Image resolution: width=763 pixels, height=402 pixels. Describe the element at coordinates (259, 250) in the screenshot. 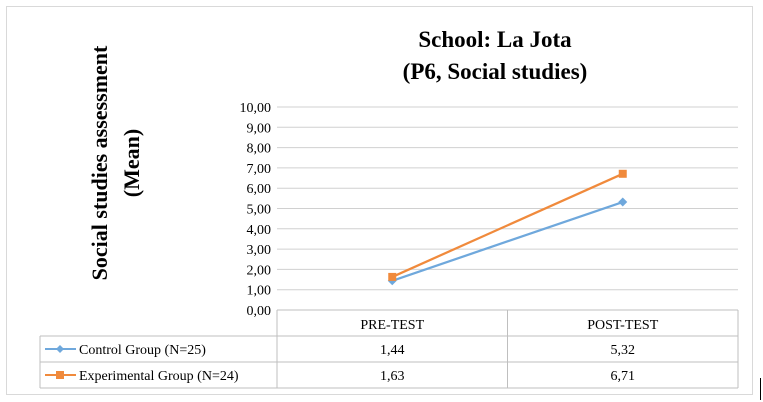

I see `y-tick-label: 3,00` at that location.